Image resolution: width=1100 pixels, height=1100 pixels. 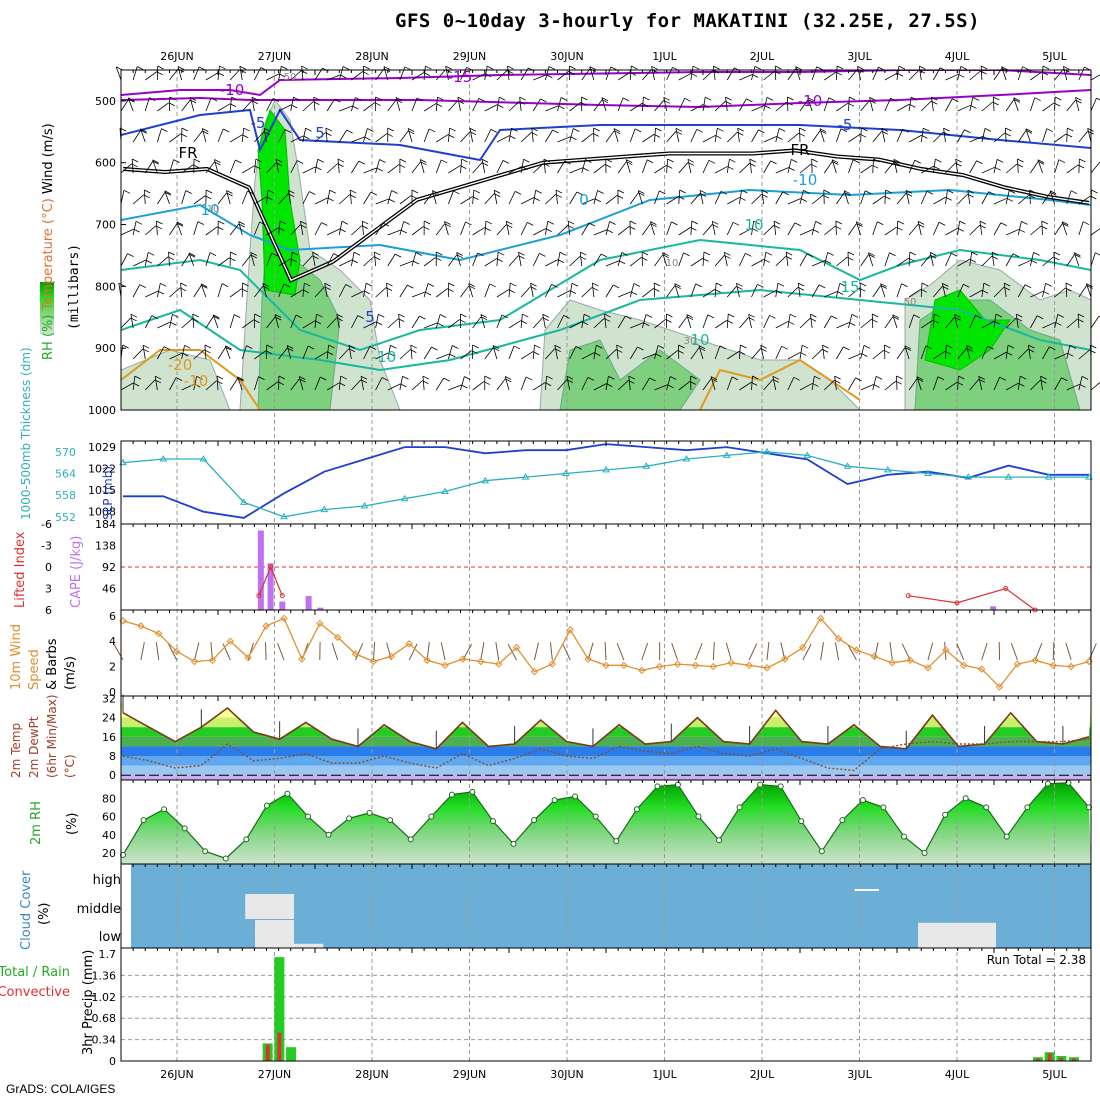 What do you see at coordinates (36, 823) in the screenshot?
I see `rh-ylabel: 2m RH` at bounding box center [36, 823].